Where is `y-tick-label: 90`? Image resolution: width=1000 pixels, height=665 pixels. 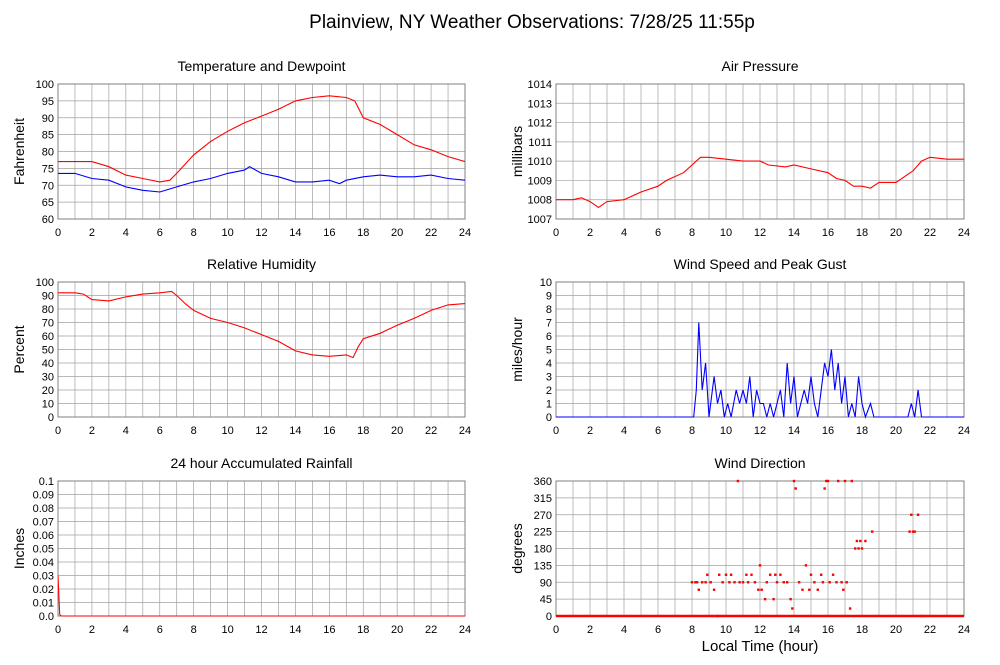 y-tick-label: 90 is located at coordinates (48, 297).